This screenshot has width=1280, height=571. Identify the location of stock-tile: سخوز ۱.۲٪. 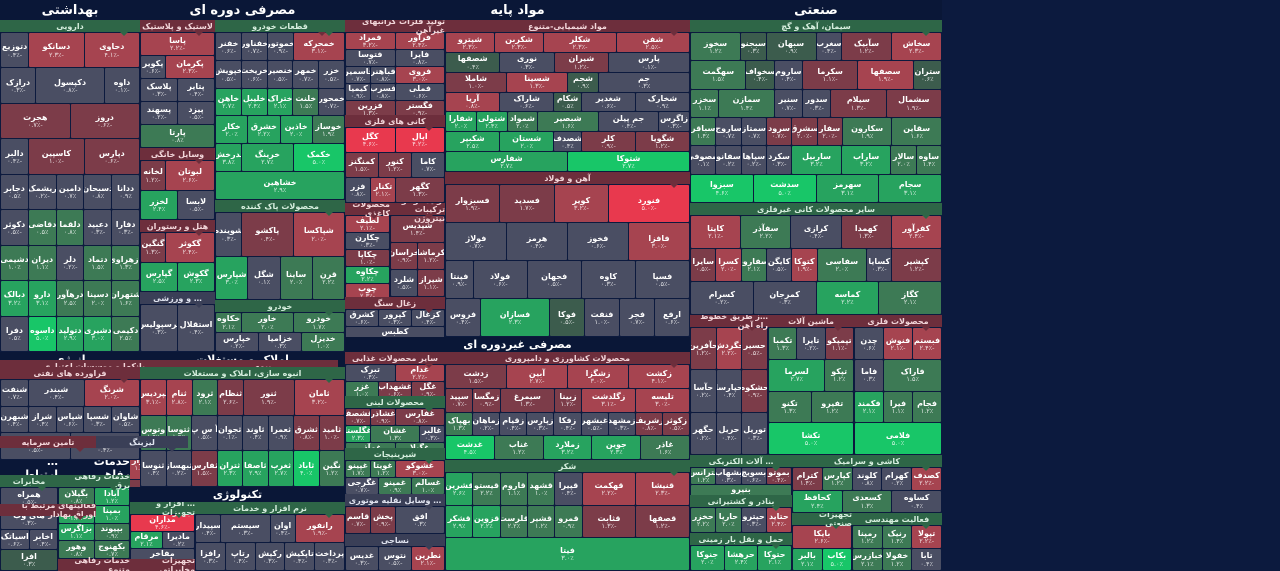
(715, 47).